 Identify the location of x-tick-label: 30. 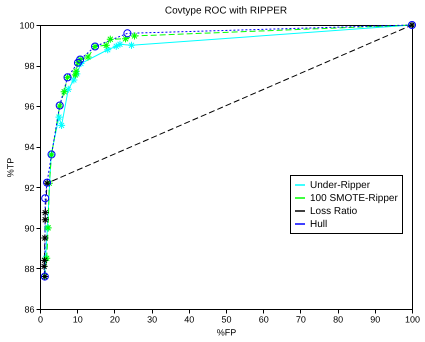
(152, 319).